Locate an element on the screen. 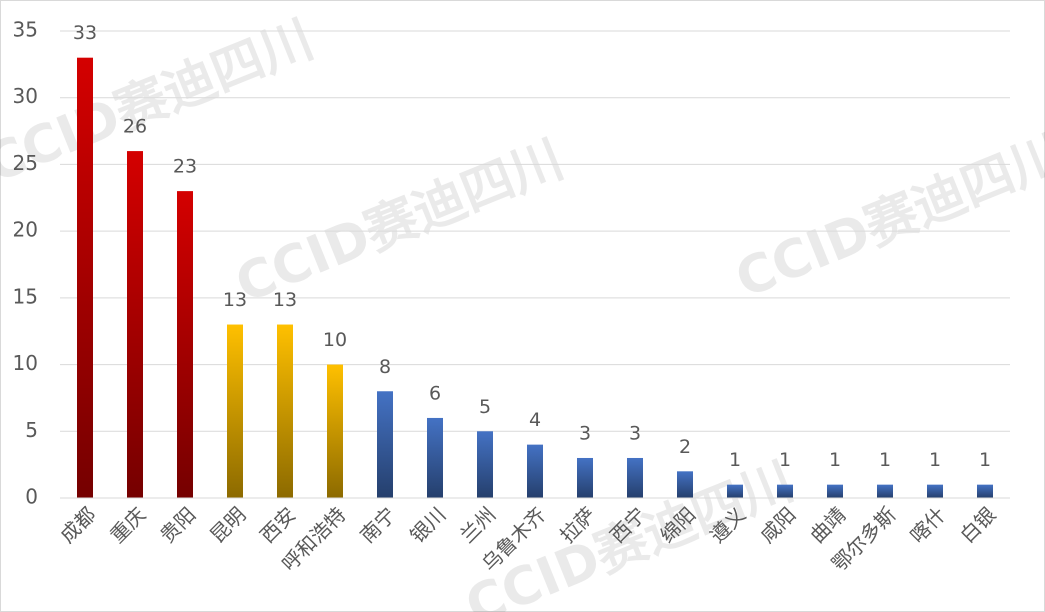 The image size is (1045, 612). value-label: 4 is located at coordinates (535, 420).